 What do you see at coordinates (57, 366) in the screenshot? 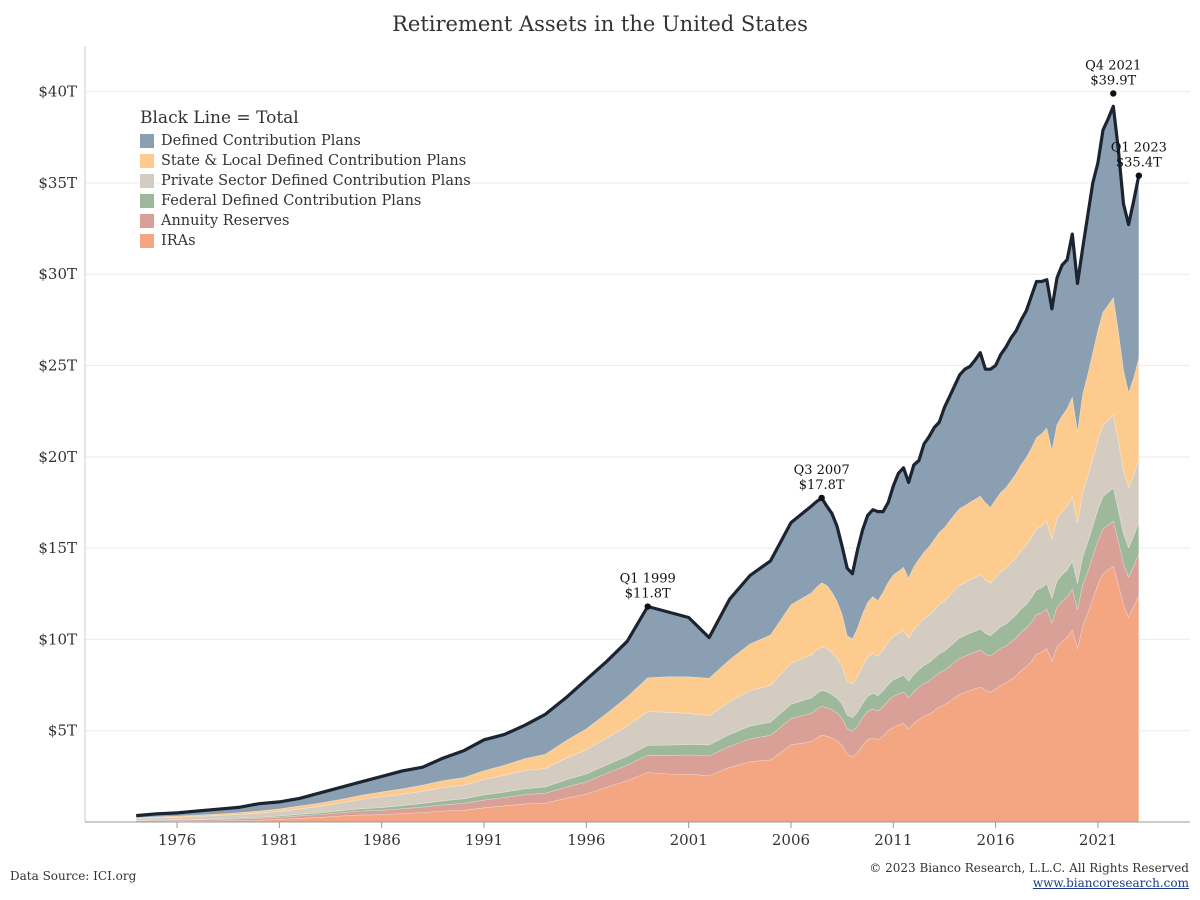
I see `y-tick-label: $25T` at bounding box center [57, 366].